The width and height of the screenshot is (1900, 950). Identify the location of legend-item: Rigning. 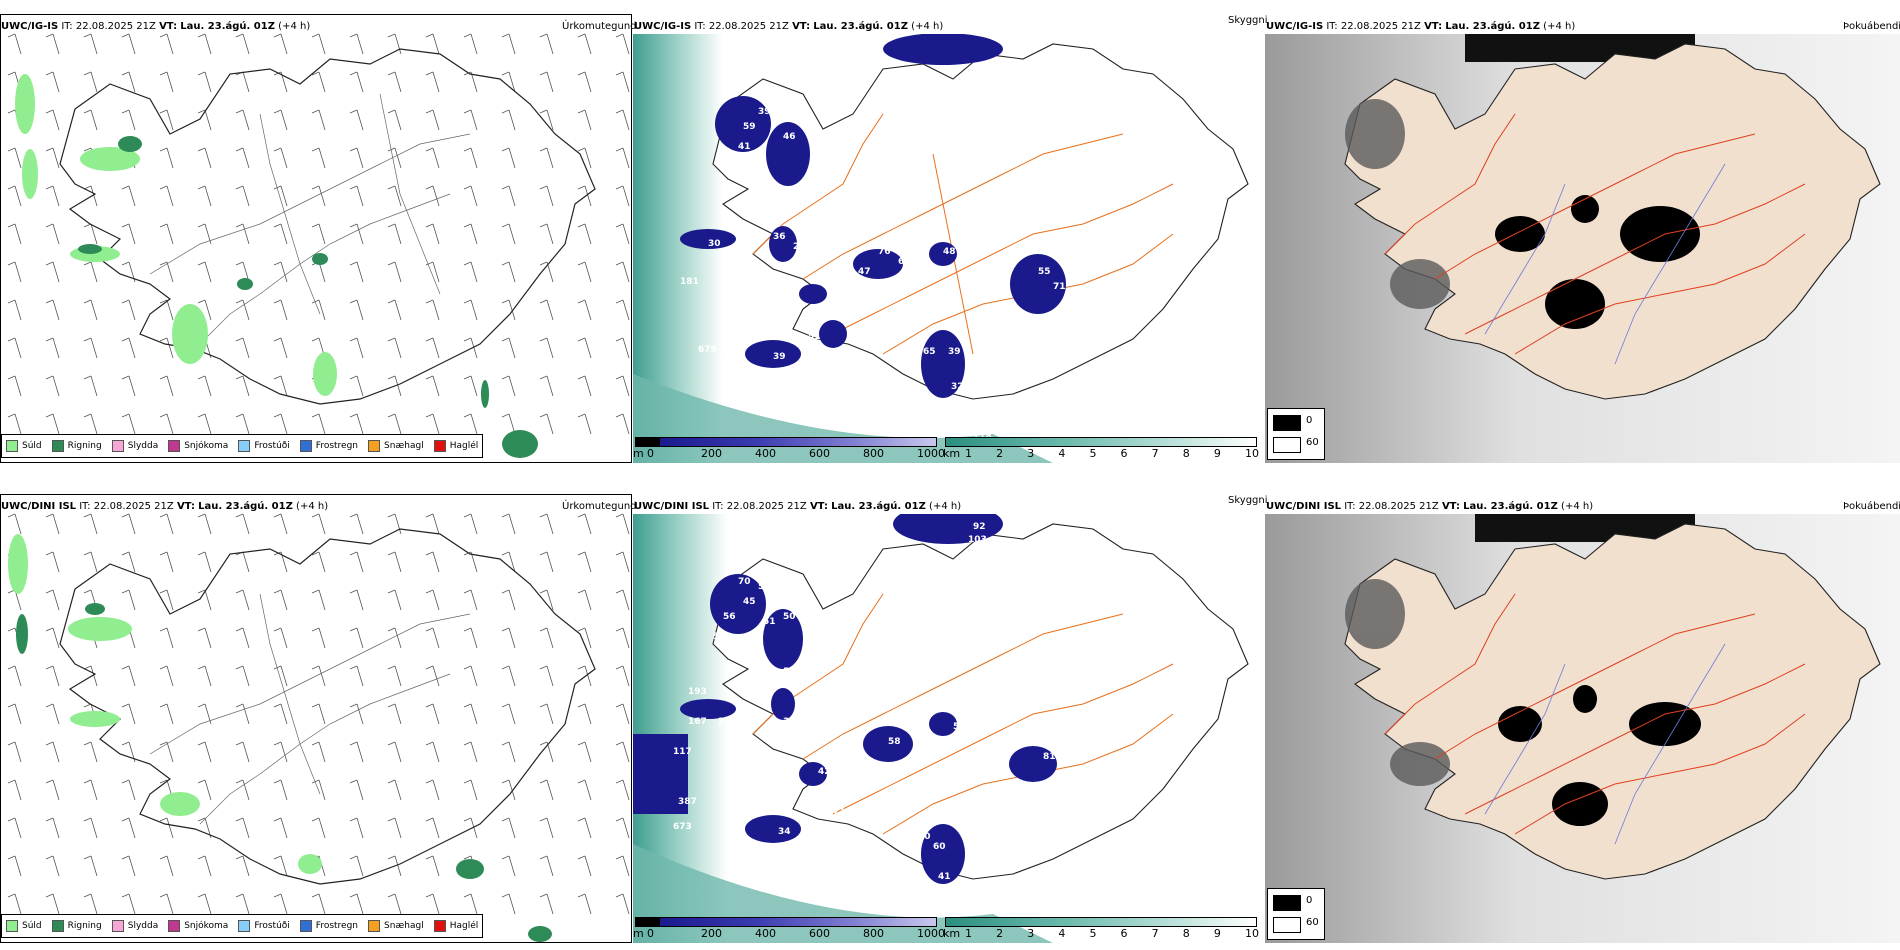
(76, 926).